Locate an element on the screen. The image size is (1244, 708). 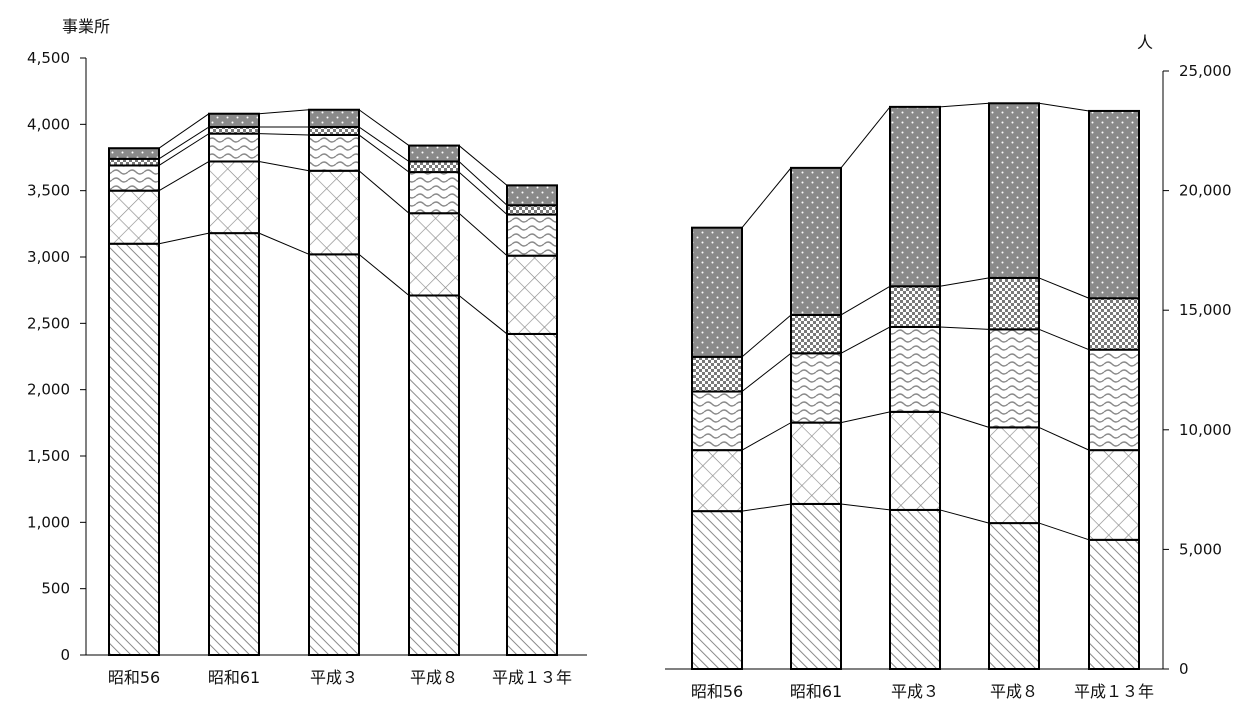
chart2-tick-label: 25,000 is located at coordinates (1205, 71).